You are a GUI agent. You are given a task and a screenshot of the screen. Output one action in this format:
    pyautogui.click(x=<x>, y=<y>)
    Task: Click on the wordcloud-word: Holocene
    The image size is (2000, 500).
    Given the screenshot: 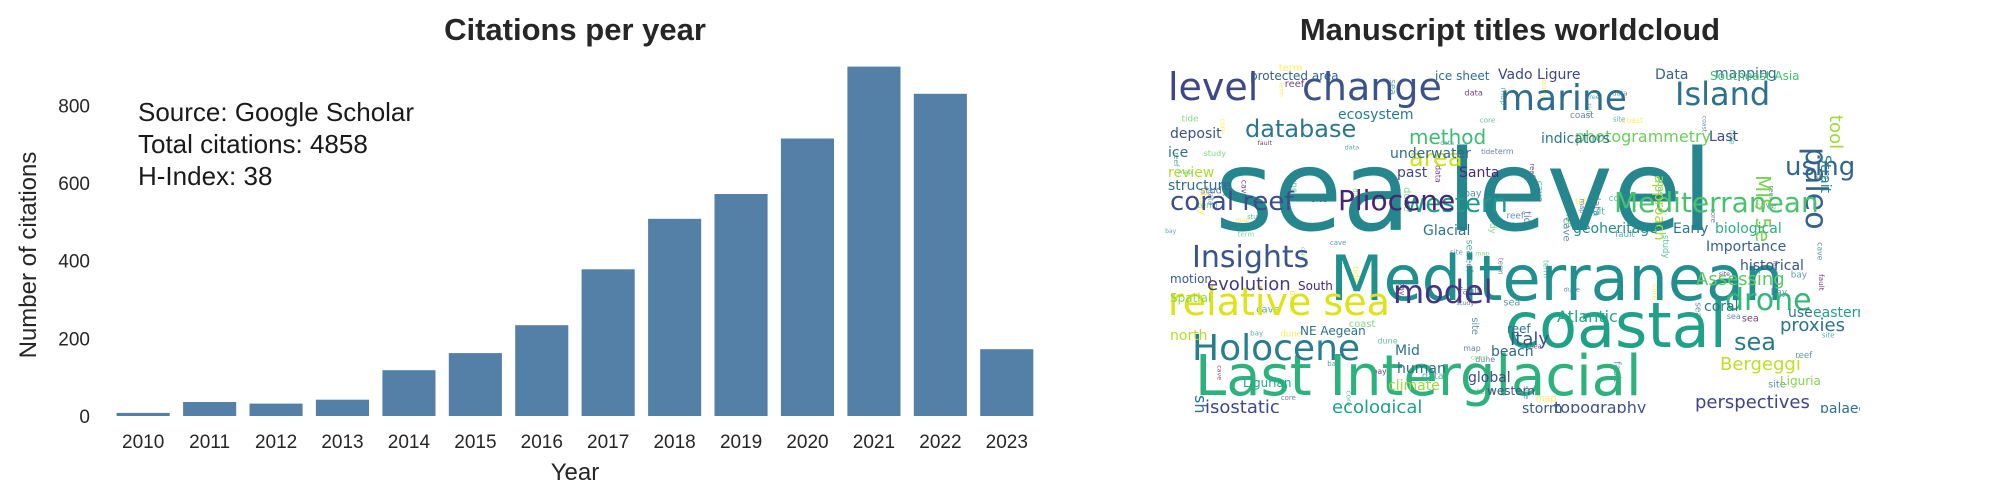 What is the action you would take?
    pyautogui.click(x=1276, y=348)
    